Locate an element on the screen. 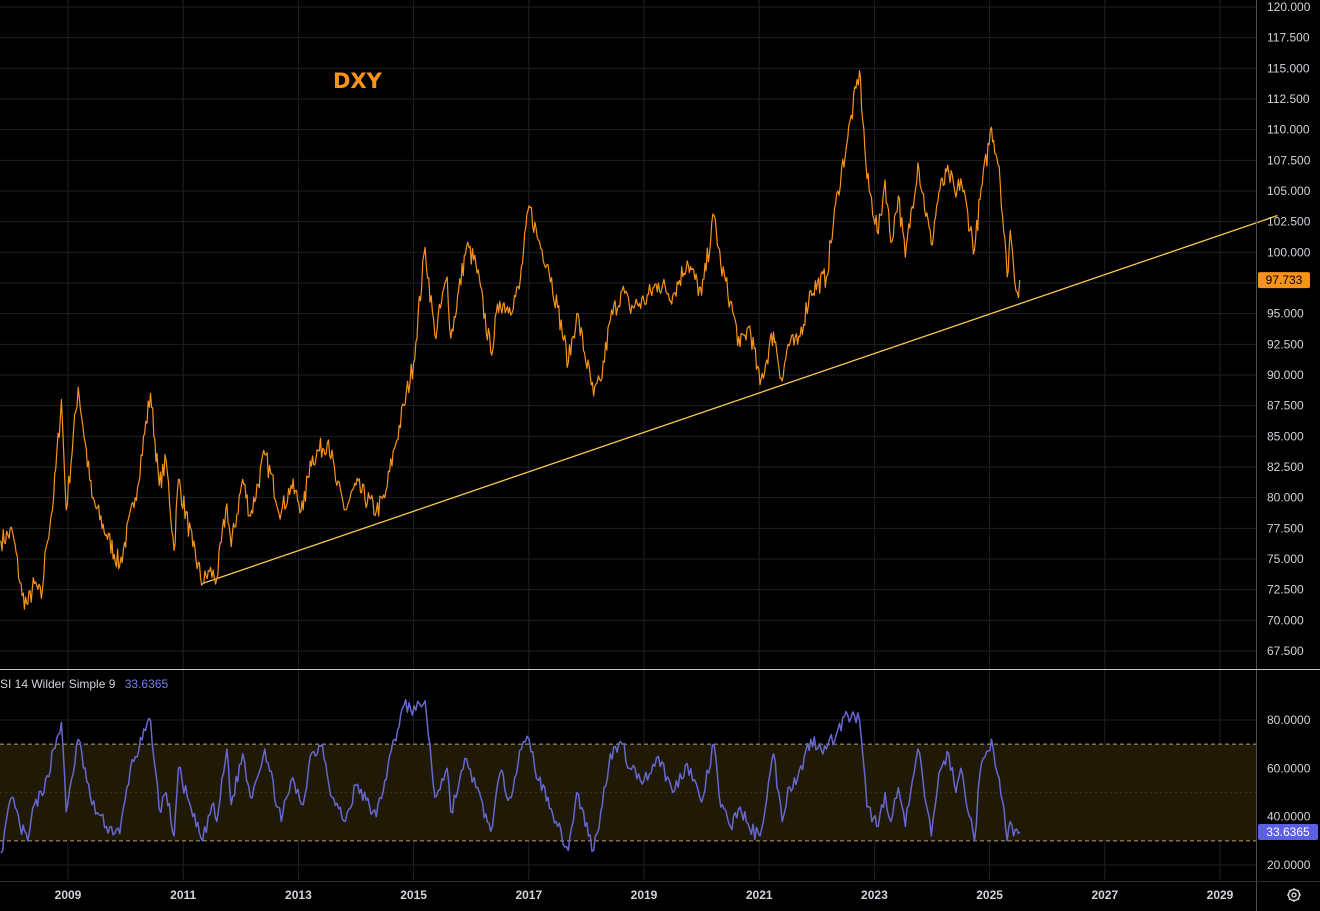 The width and height of the screenshot is (1320, 911). gear-icon is located at coordinates (1294, 895).